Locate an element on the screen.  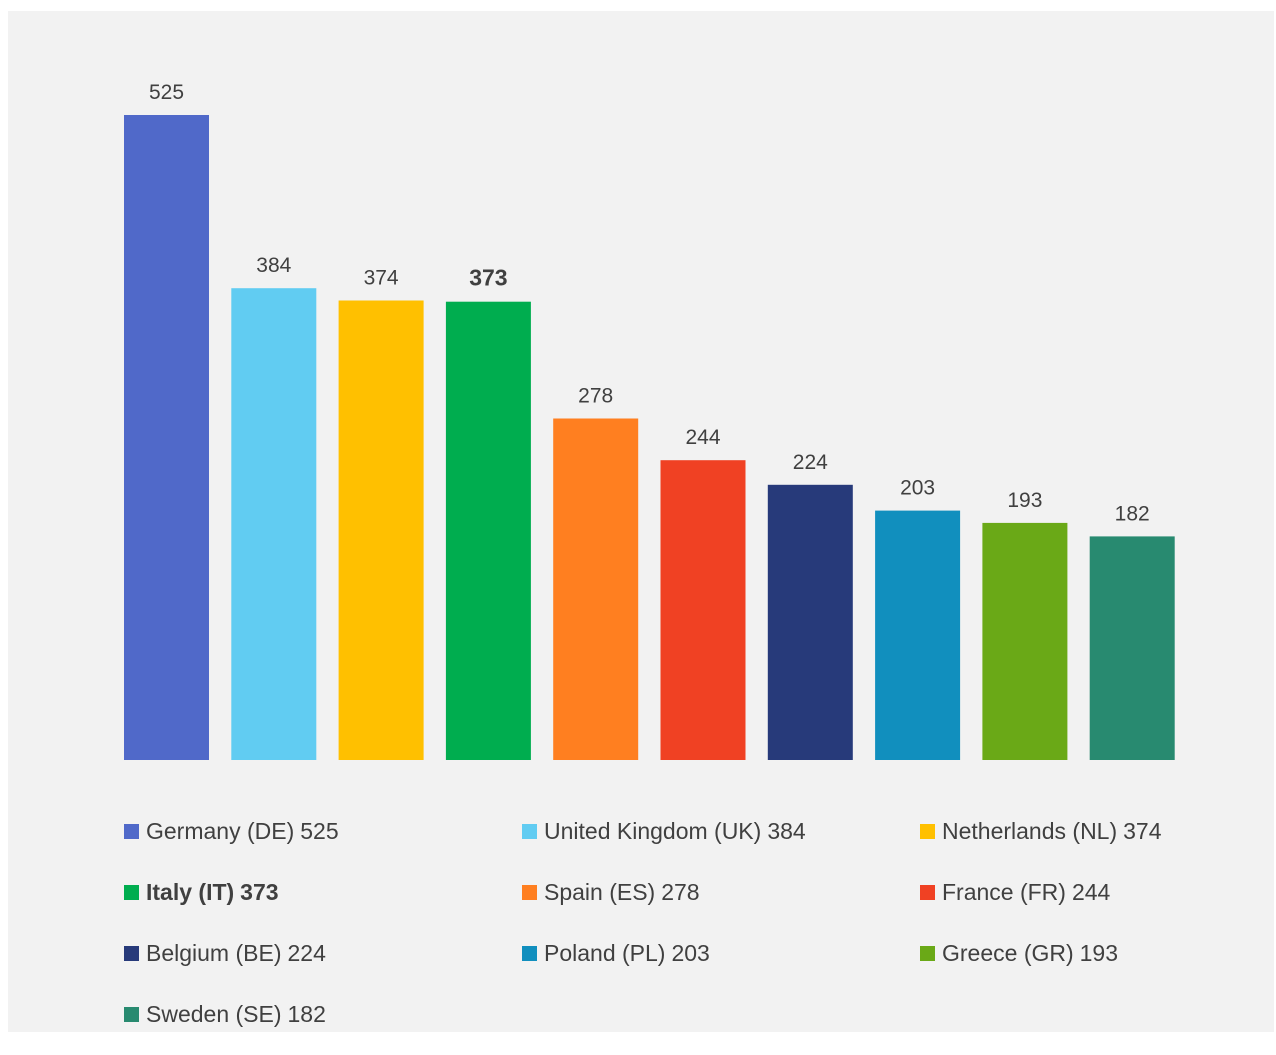
legend-label: Belgium (BE) is located at coordinates (214, 952).